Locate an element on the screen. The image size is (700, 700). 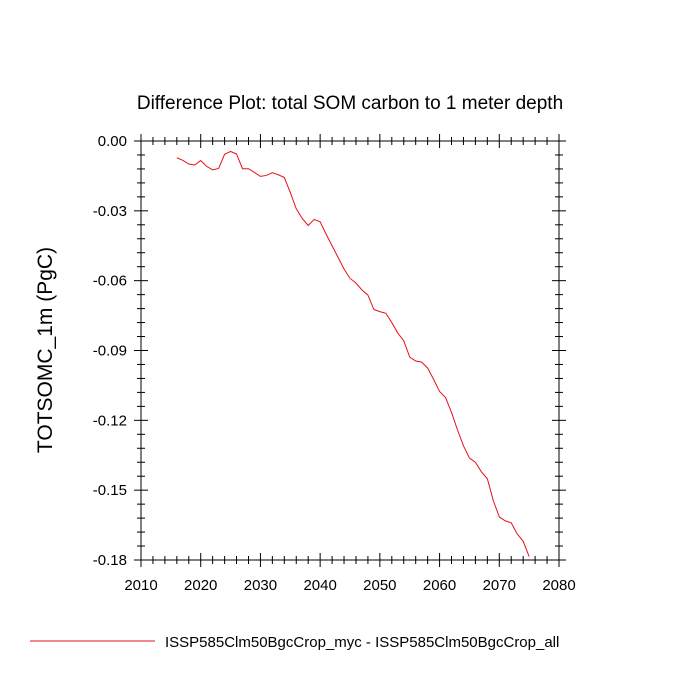
y-tick-label: -0.06 is located at coordinates (110, 281).